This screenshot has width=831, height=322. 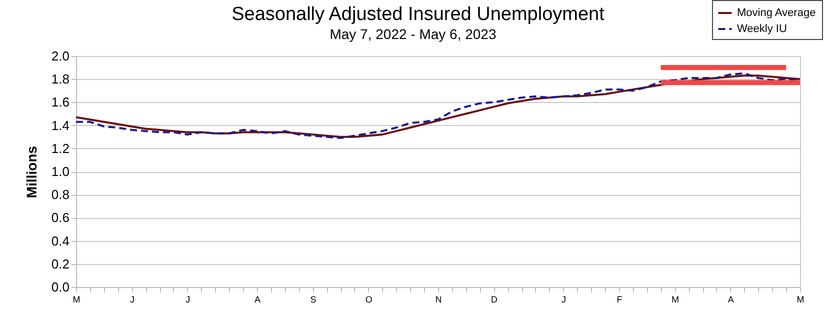 What do you see at coordinates (60, 79) in the screenshot?
I see `y-tick-label: 1.8` at bounding box center [60, 79].